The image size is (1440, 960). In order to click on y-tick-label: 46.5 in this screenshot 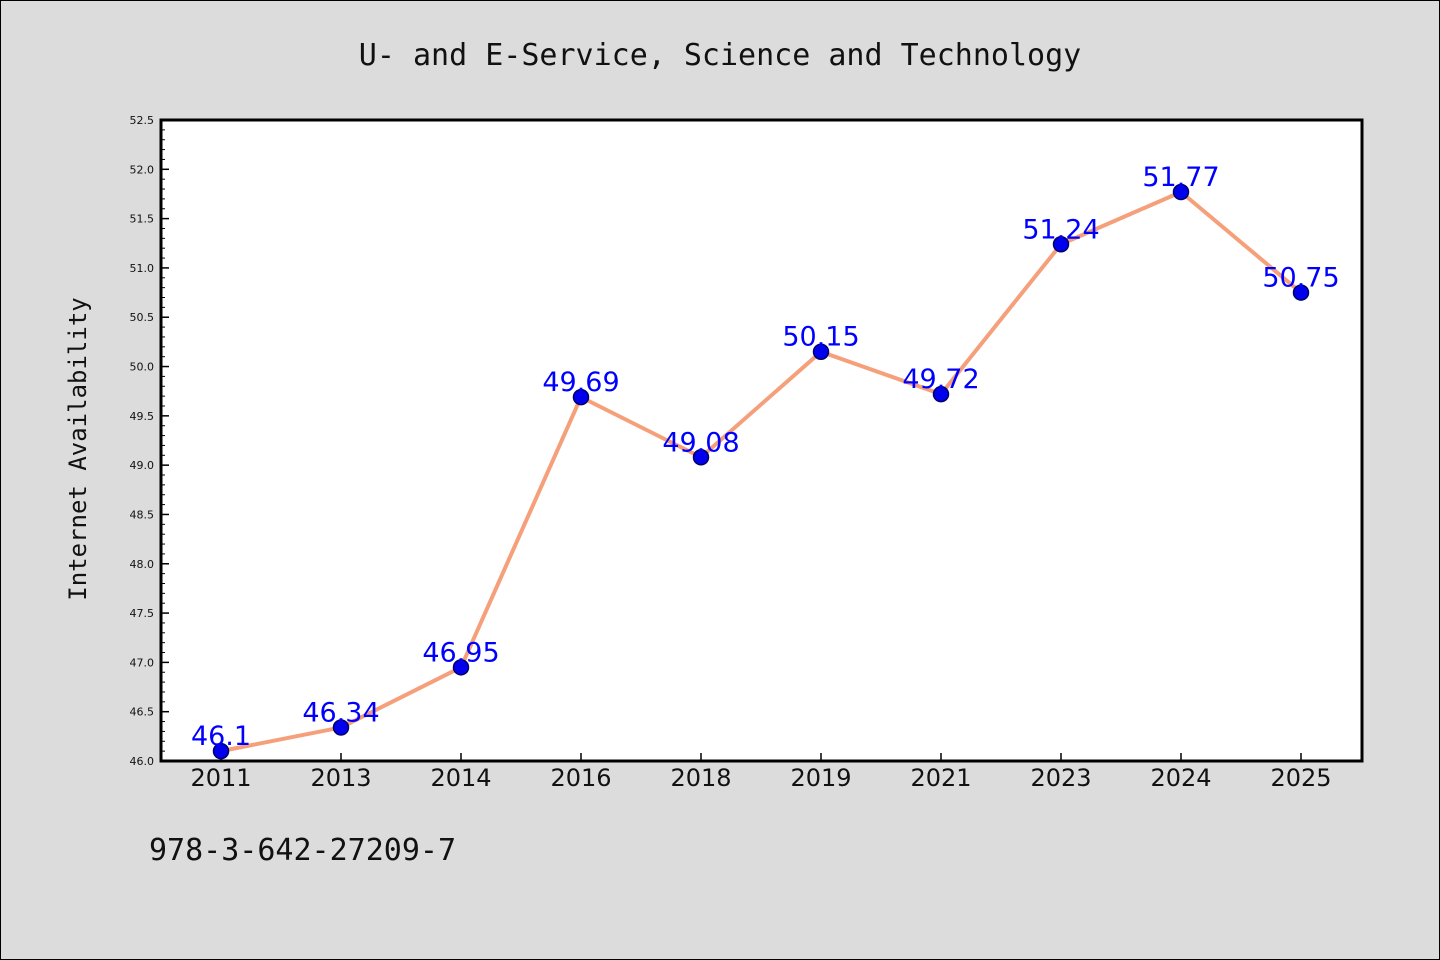, I will do `click(142, 712)`.